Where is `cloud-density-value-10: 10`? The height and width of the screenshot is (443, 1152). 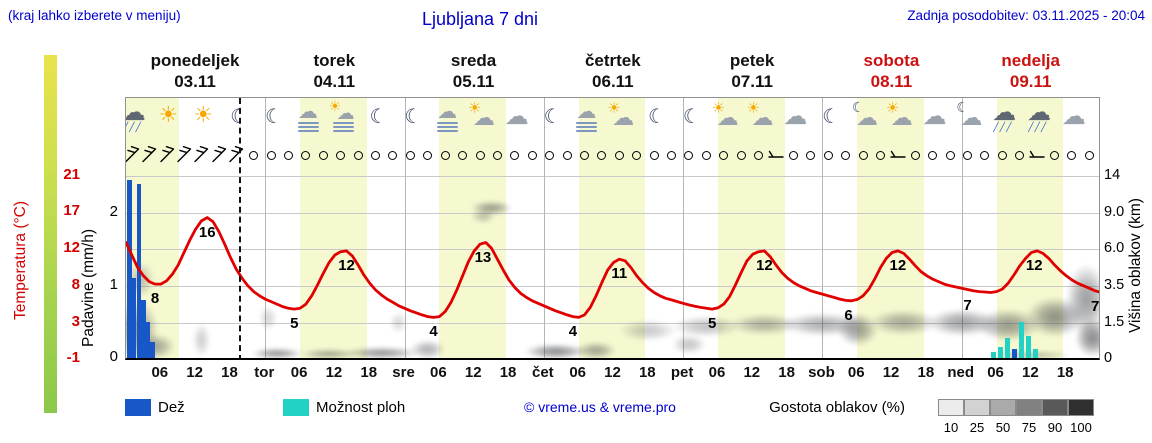
cloud-density-value-10: 10 is located at coordinates (951, 427).